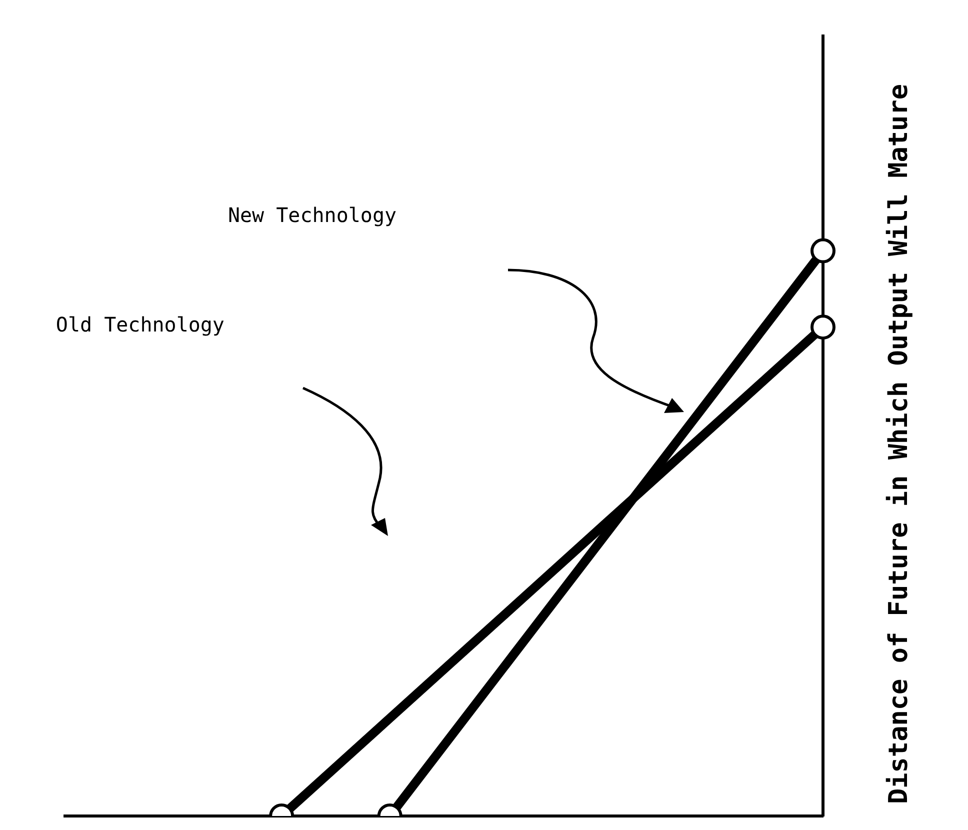 The height and width of the screenshot is (830, 968). What do you see at coordinates (312, 215) in the screenshot?
I see `text: New Technology` at bounding box center [312, 215].